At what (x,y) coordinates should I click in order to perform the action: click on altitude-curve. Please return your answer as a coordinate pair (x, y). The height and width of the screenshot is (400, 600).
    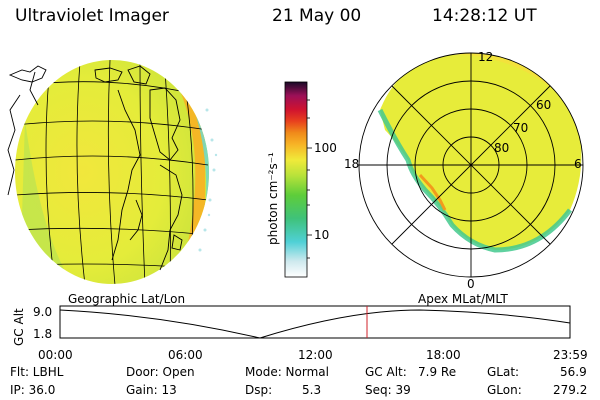
    Looking at the image, I should click on (315, 324).